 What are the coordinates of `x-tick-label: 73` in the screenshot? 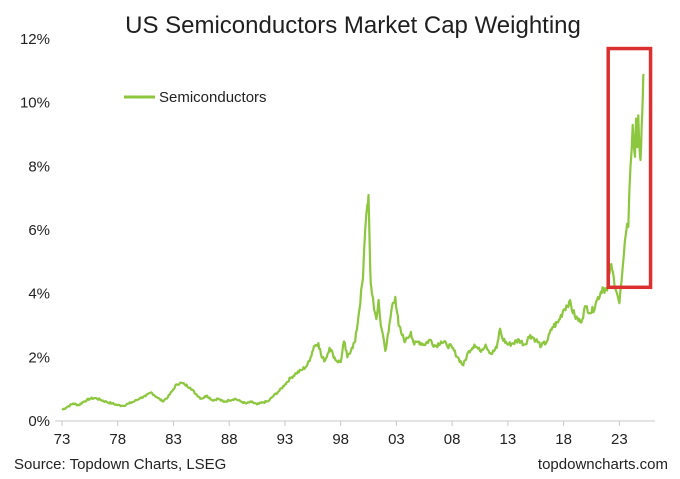 It's located at (62, 439).